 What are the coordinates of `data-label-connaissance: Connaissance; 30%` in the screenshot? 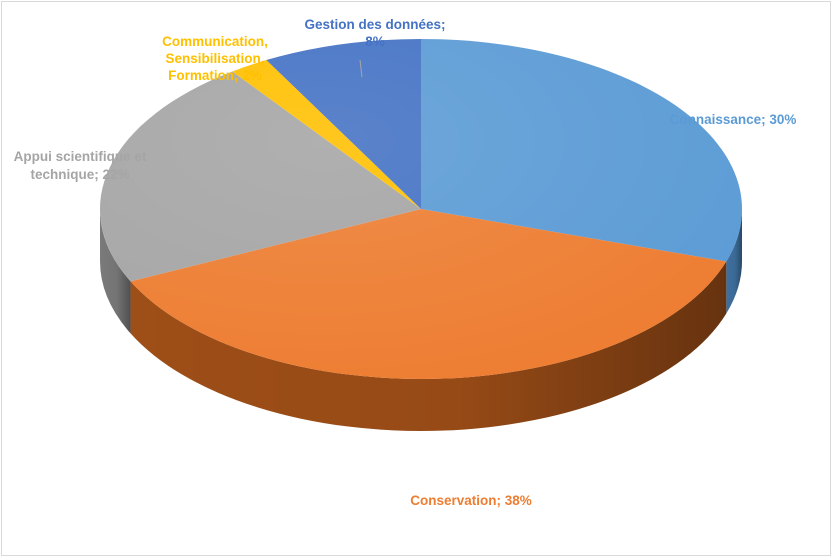 It's located at (733, 119).